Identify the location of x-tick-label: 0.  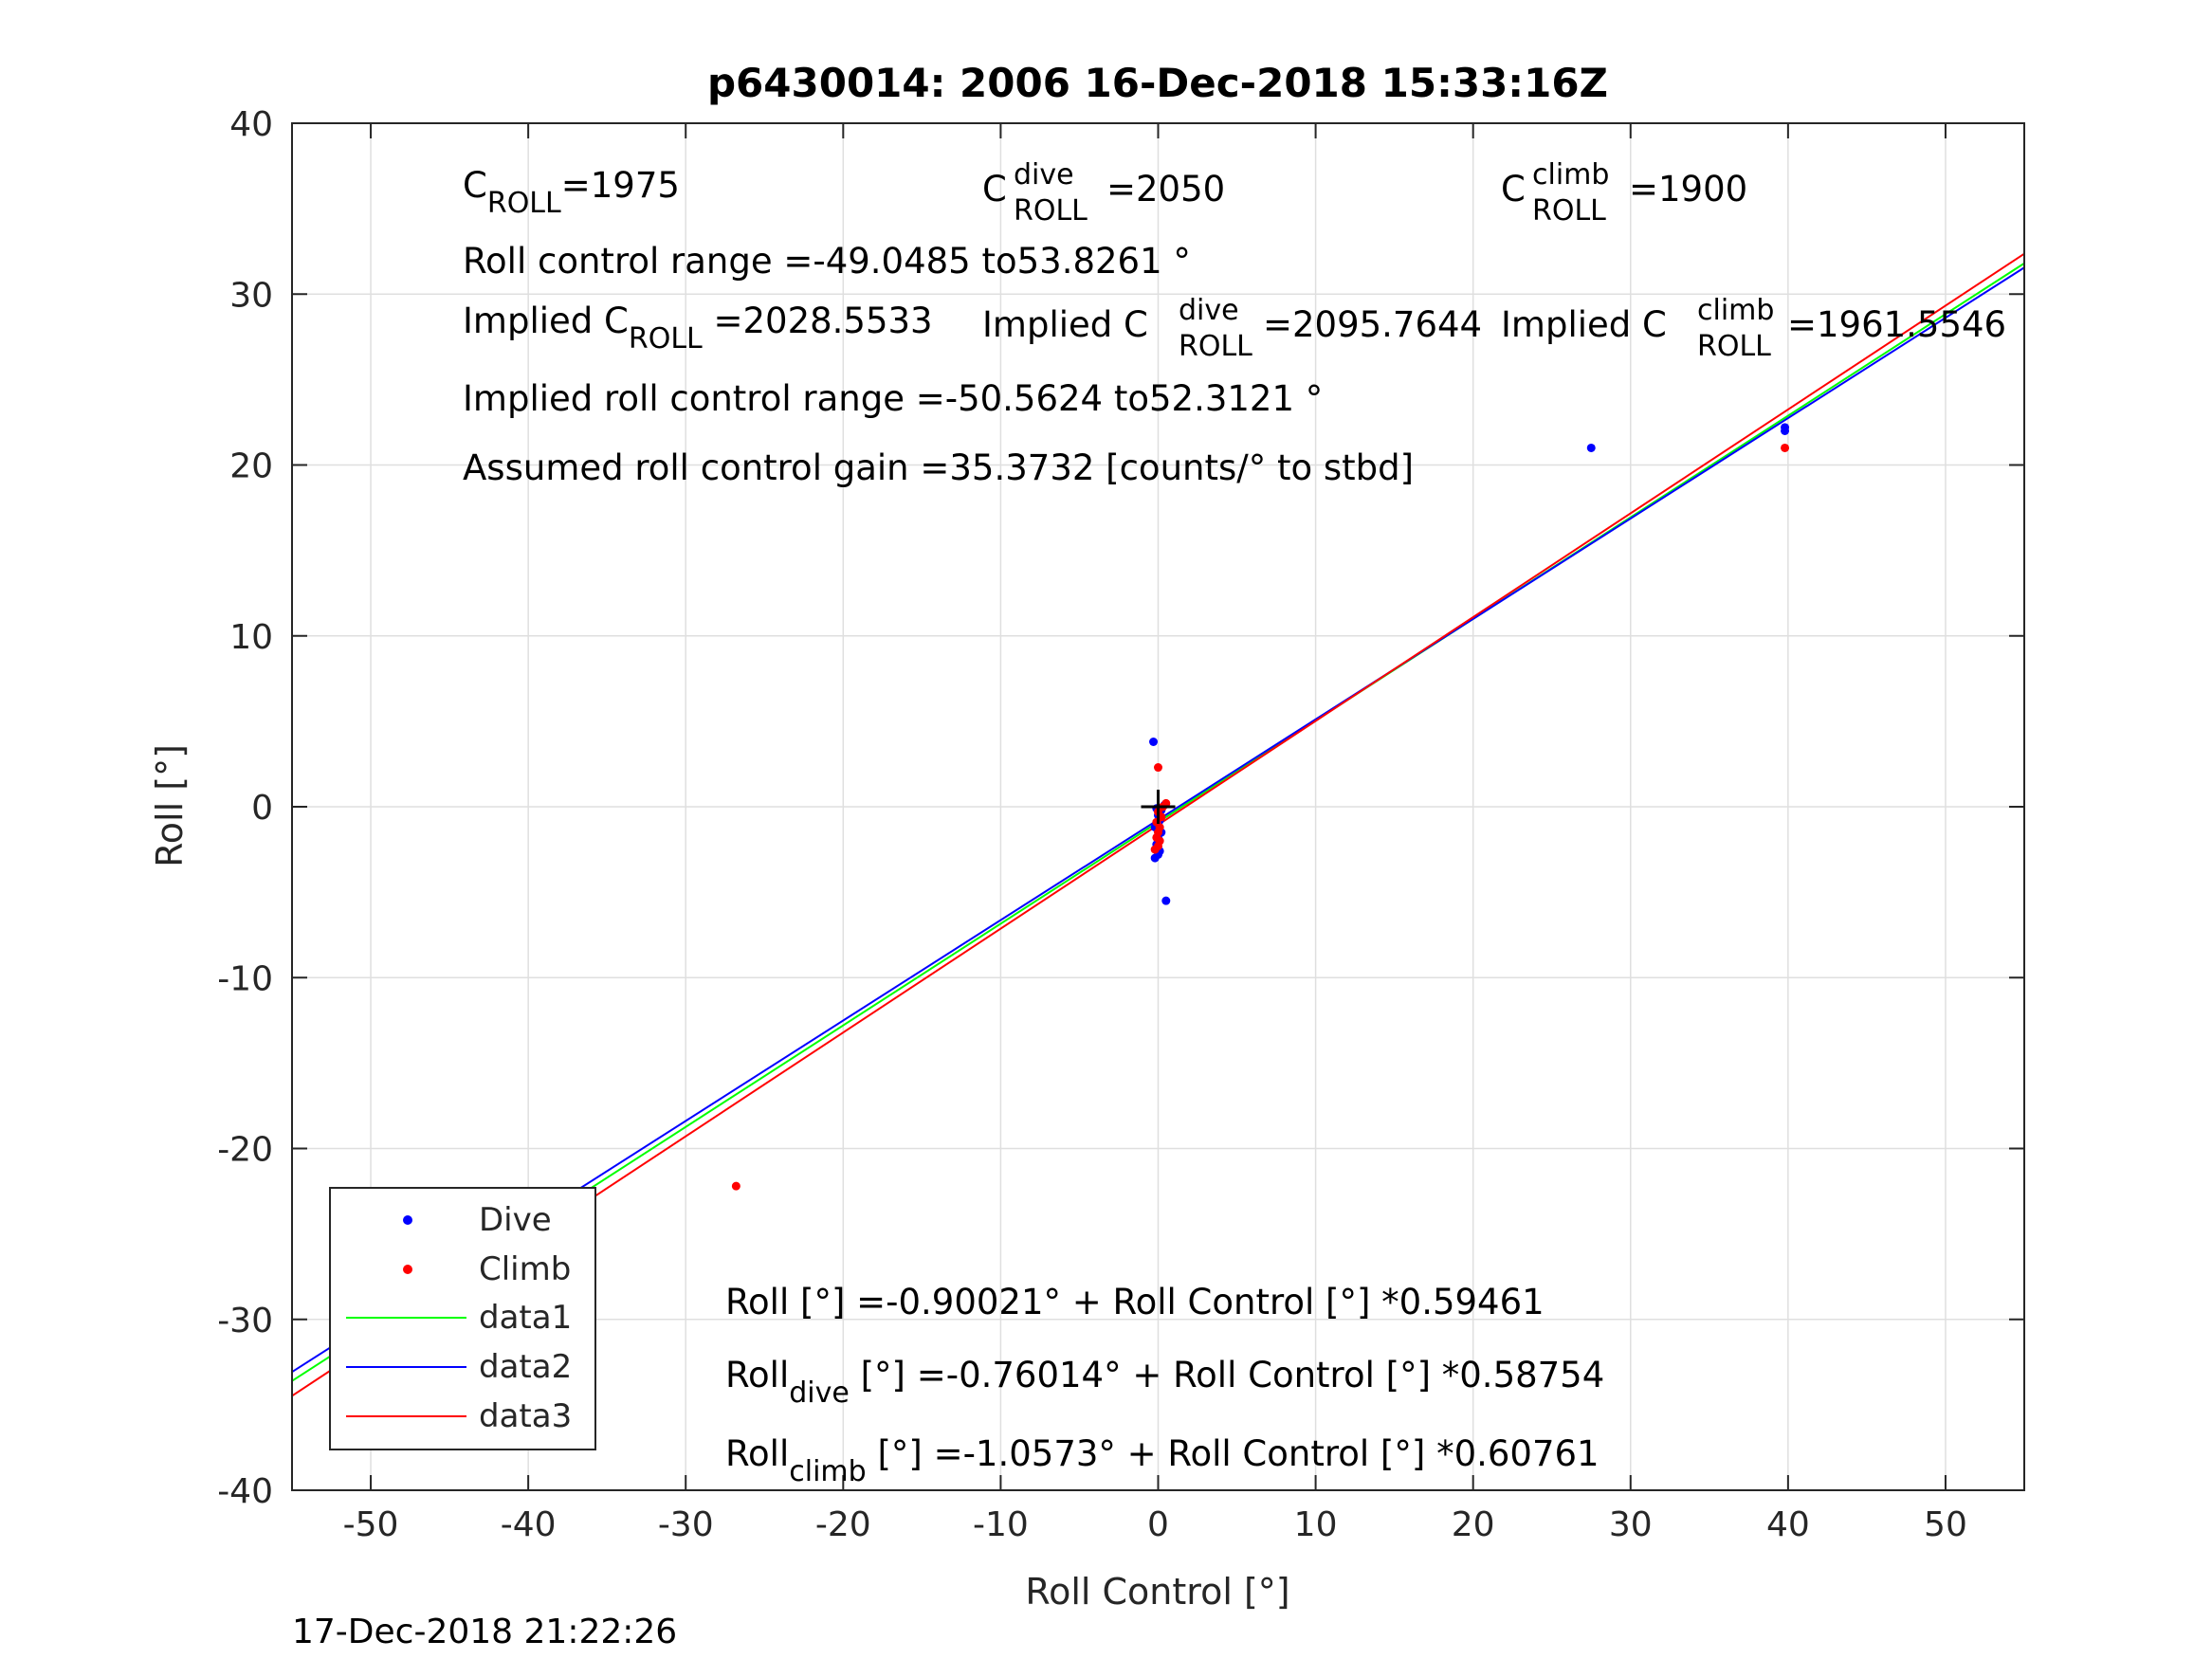
(1158, 1524).